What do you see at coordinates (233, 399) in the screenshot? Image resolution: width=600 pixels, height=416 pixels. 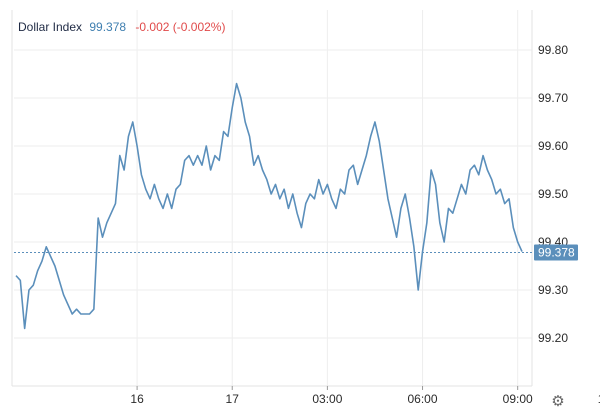 I see `x-tick-label: 17` at bounding box center [233, 399].